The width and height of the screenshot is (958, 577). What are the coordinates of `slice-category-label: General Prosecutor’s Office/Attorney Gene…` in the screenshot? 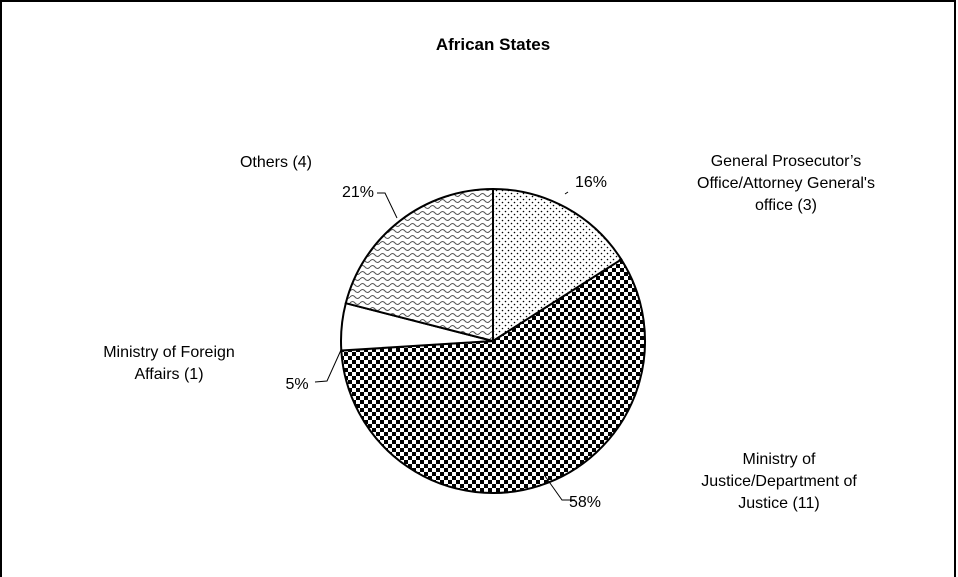 It's located at (786, 183).